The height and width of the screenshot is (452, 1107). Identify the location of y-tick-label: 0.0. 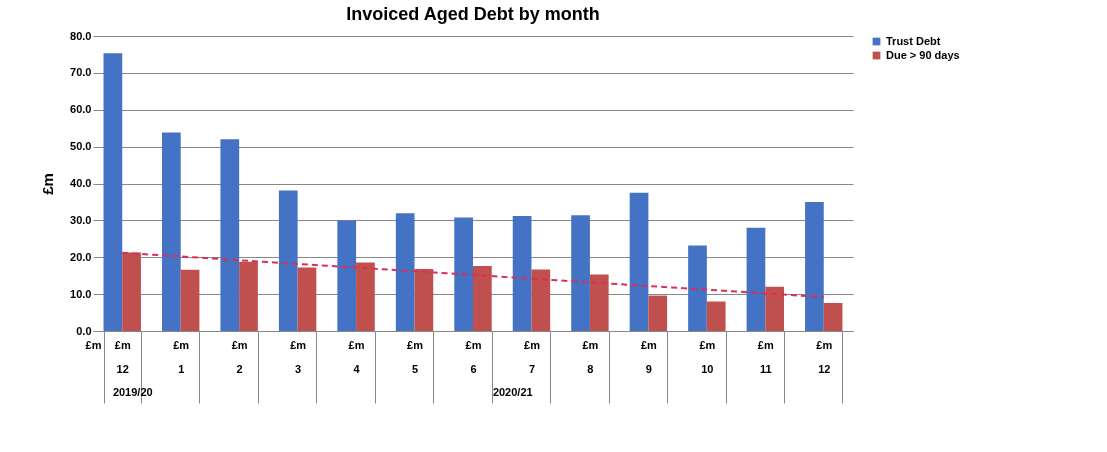
(84, 330).